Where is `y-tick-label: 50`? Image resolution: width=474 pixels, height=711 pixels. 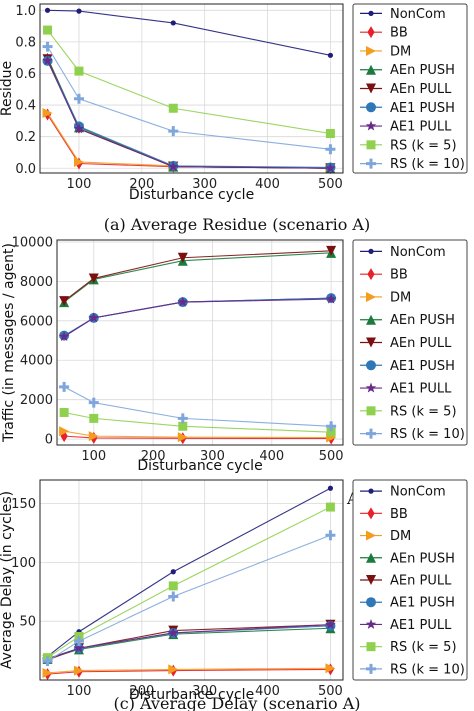
y-tick-label: 50 is located at coordinates (27, 622).